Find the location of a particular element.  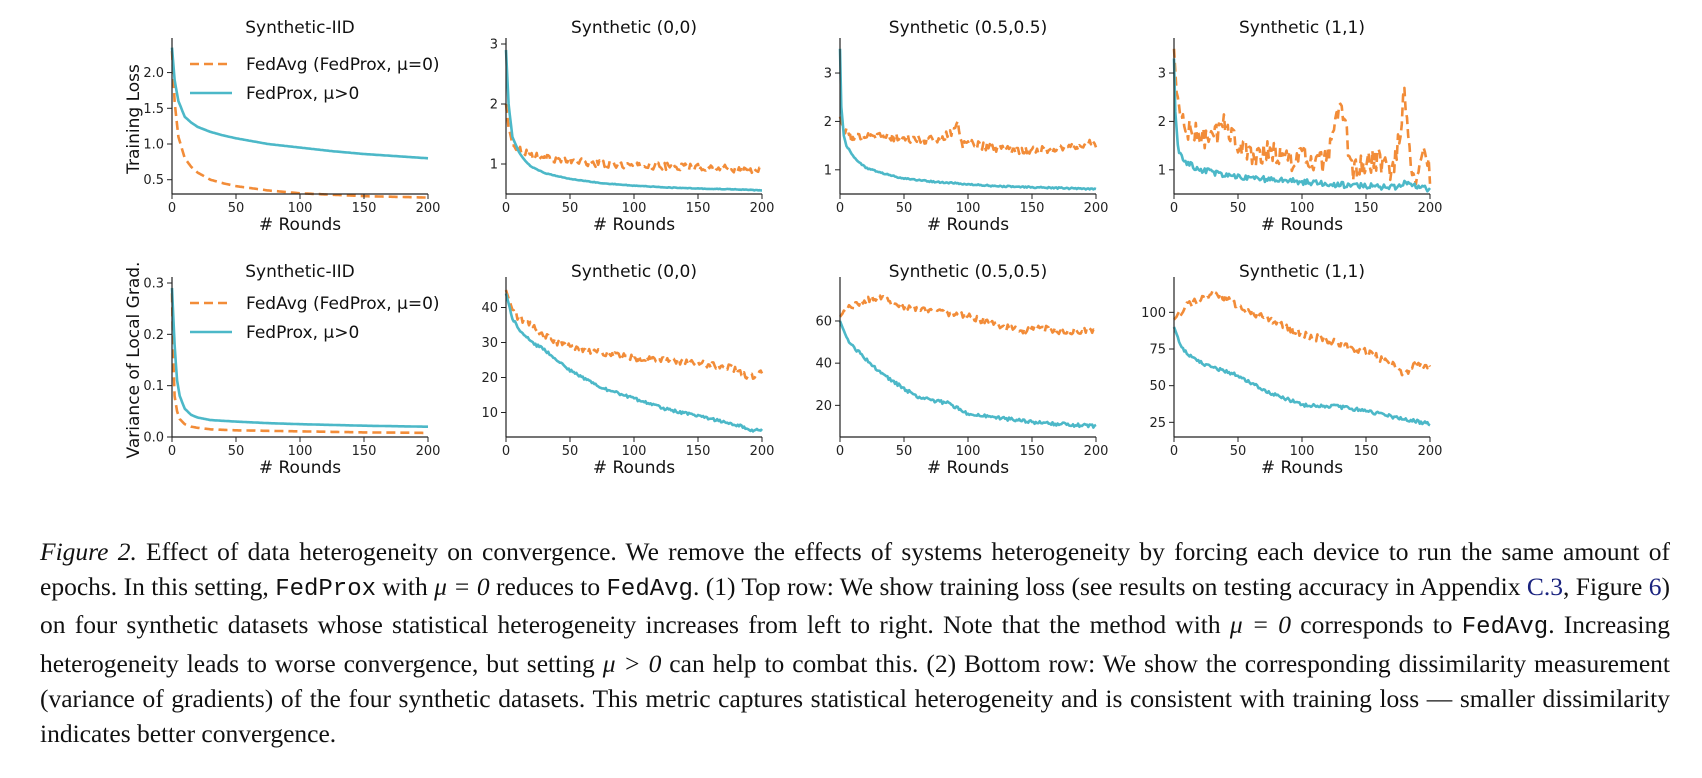

figure-ref-link: 6 is located at coordinates (1655, 587).